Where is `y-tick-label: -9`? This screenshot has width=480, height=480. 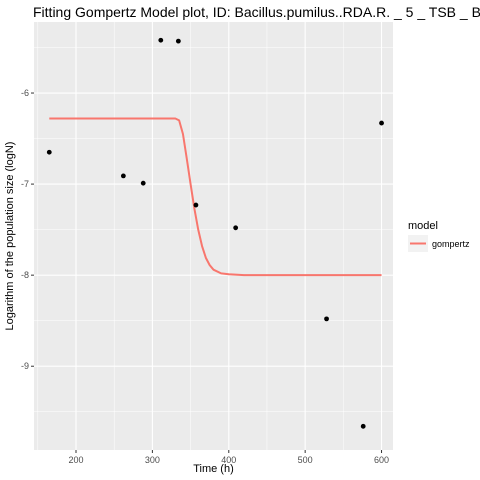 y-tick-label: -9 is located at coordinates (25, 366).